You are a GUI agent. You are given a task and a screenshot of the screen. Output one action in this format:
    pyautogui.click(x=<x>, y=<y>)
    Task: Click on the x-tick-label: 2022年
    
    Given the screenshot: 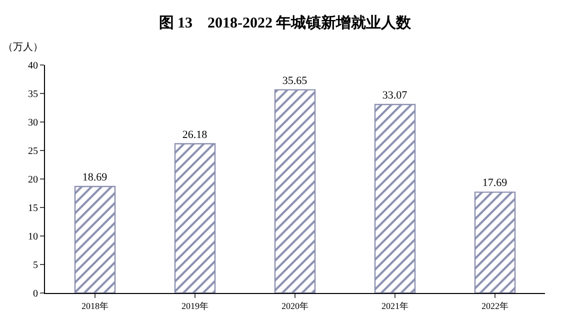 What is the action you would take?
    pyautogui.click(x=495, y=305)
    